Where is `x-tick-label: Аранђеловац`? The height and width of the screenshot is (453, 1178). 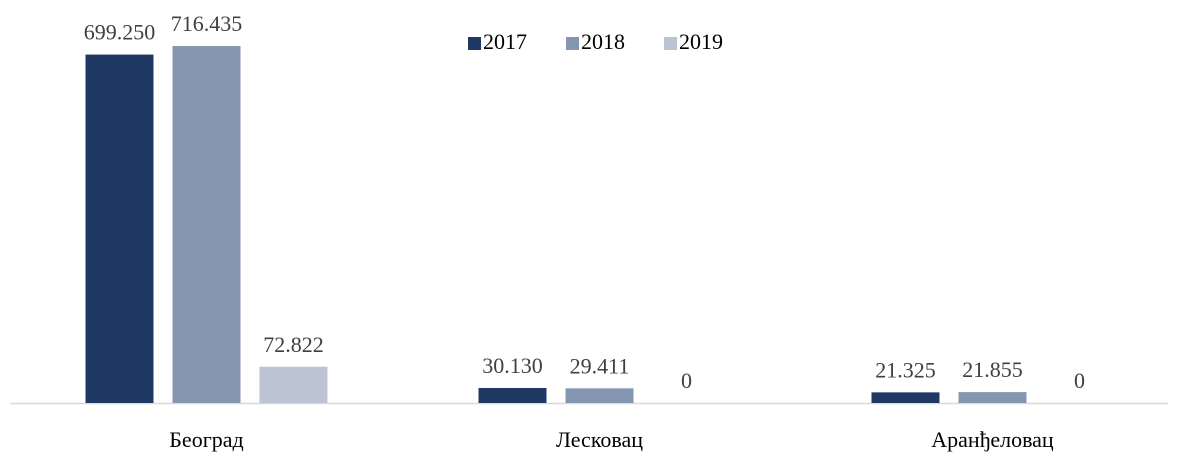
x-tick-label: Аранђеловац is located at coordinates (992, 439).